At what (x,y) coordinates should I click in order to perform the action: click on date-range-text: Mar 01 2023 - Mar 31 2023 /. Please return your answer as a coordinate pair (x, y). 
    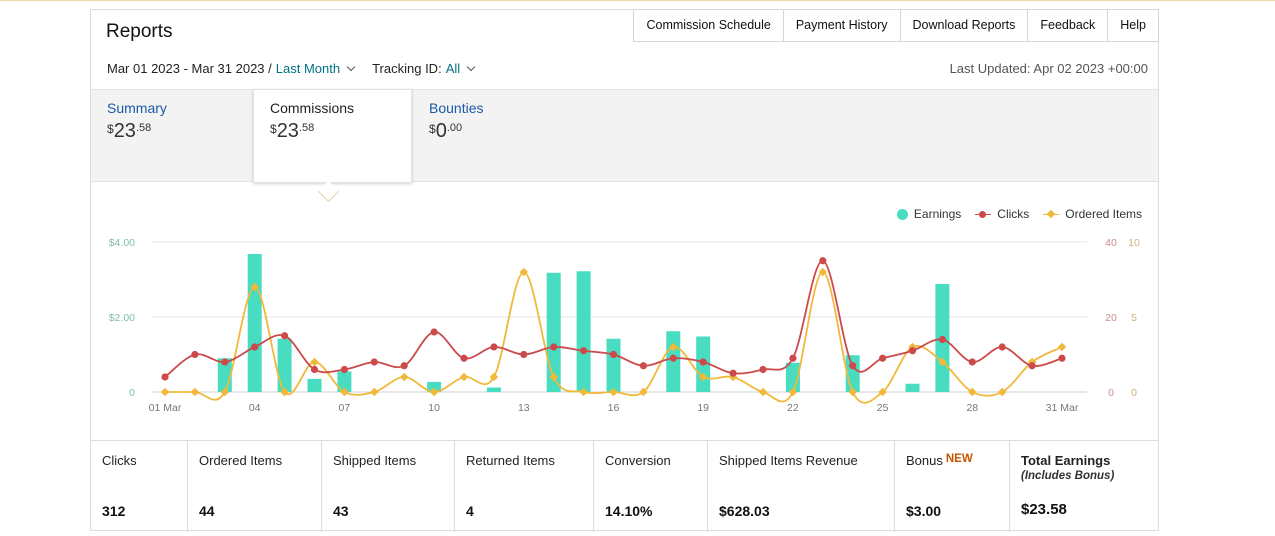
    Looking at the image, I should click on (189, 68).